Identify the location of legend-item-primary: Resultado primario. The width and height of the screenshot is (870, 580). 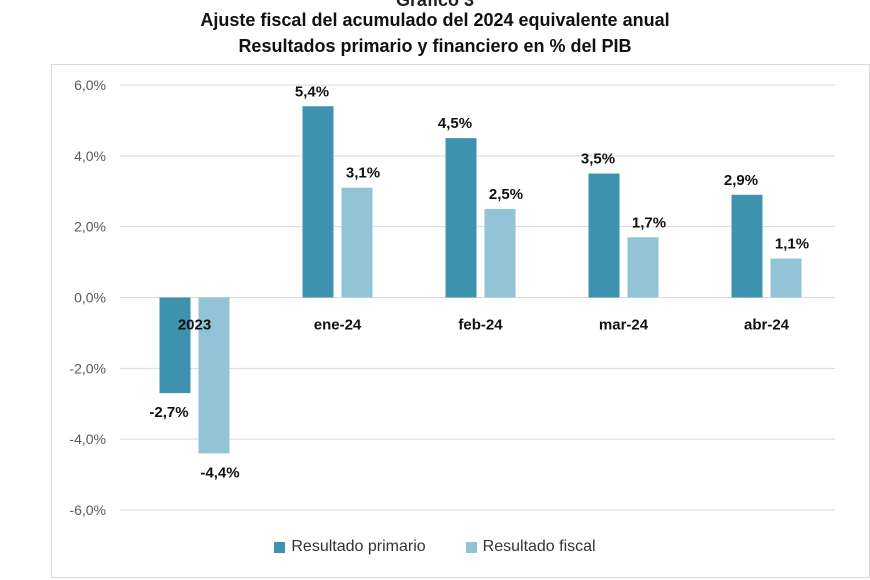
(350, 547).